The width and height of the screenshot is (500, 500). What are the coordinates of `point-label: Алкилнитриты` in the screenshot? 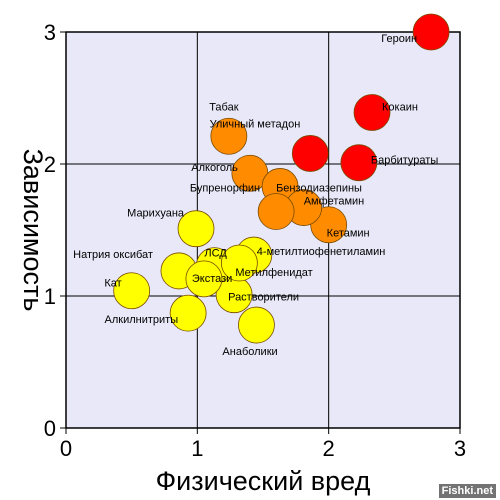 It's located at (142, 320).